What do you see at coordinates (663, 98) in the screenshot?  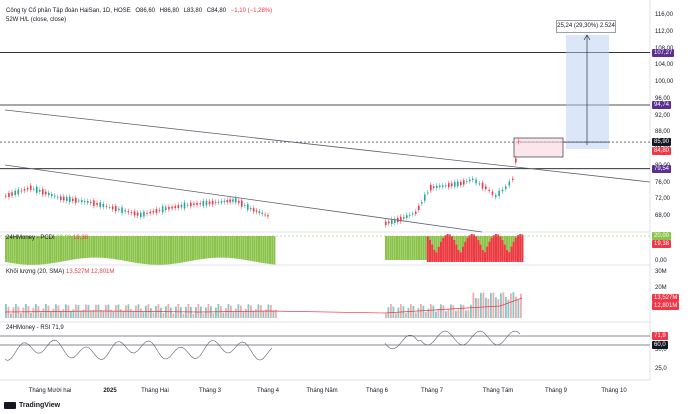 I see `price-tick-label: 96,00` at bounding box center [663, 98].